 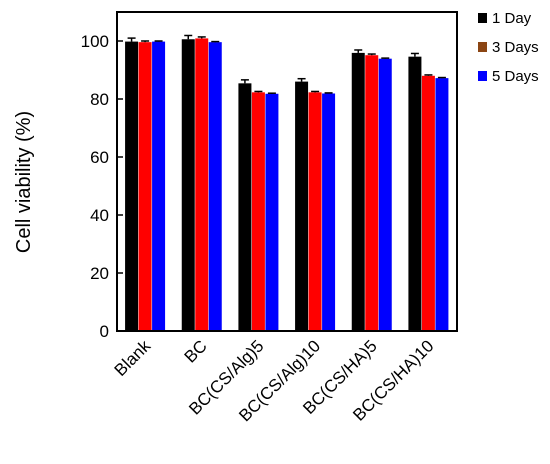 What do you see at coordinates (24, 182) in the screenshot?
I see `y-axis-title: Cell viability (%)` at bounding box center [24, 182].